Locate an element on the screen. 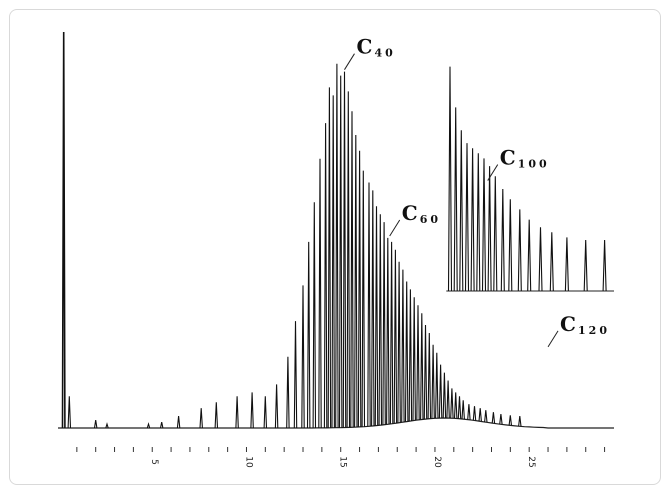 The height and width of the screenshot is (495, 671). annotation-c40: C 40 is located at coordinates (369, 52).